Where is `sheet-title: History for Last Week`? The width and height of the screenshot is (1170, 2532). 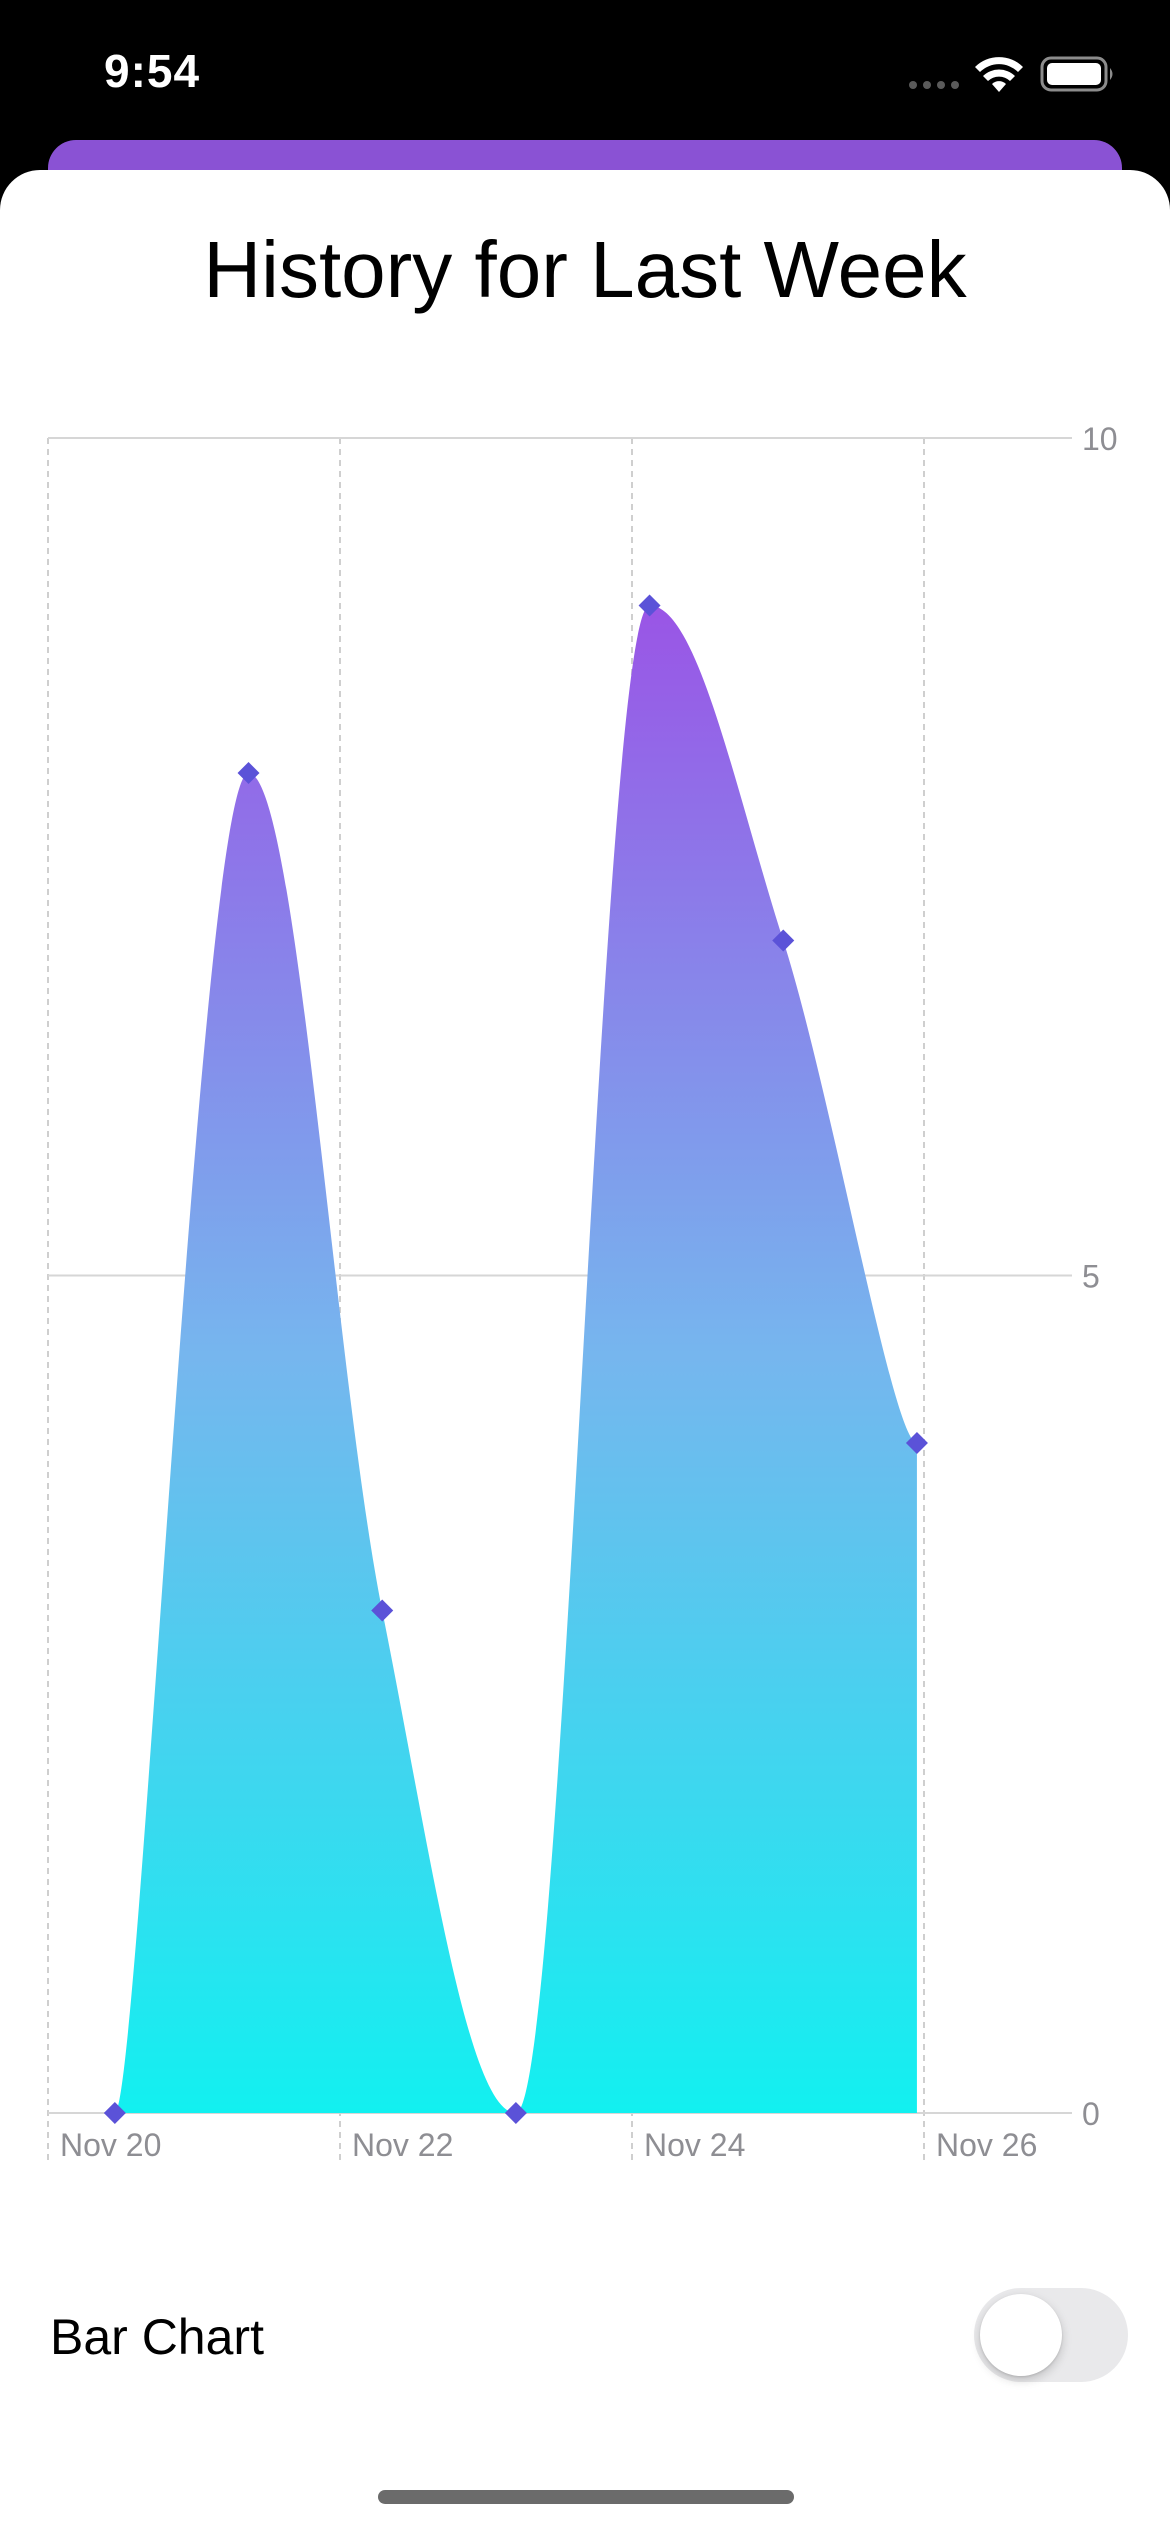 sheet-title: History for Last Week is located at coordinates (585, 269).